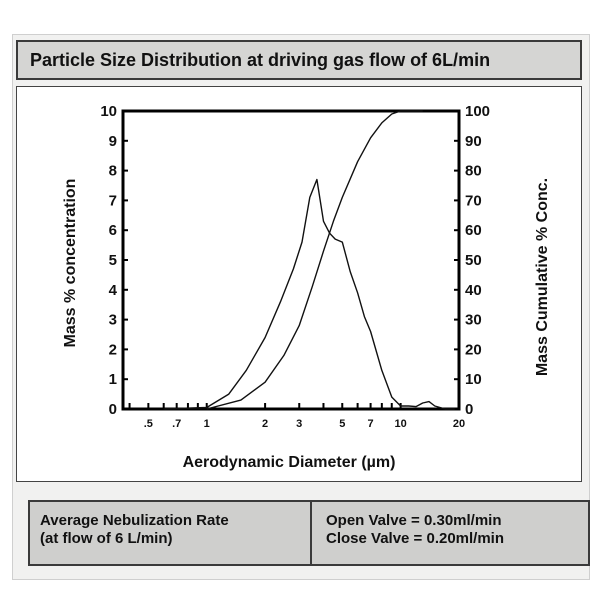  I want to click on x-axis-label: Aerodynamic Diameter (µm), so click(289, 462).